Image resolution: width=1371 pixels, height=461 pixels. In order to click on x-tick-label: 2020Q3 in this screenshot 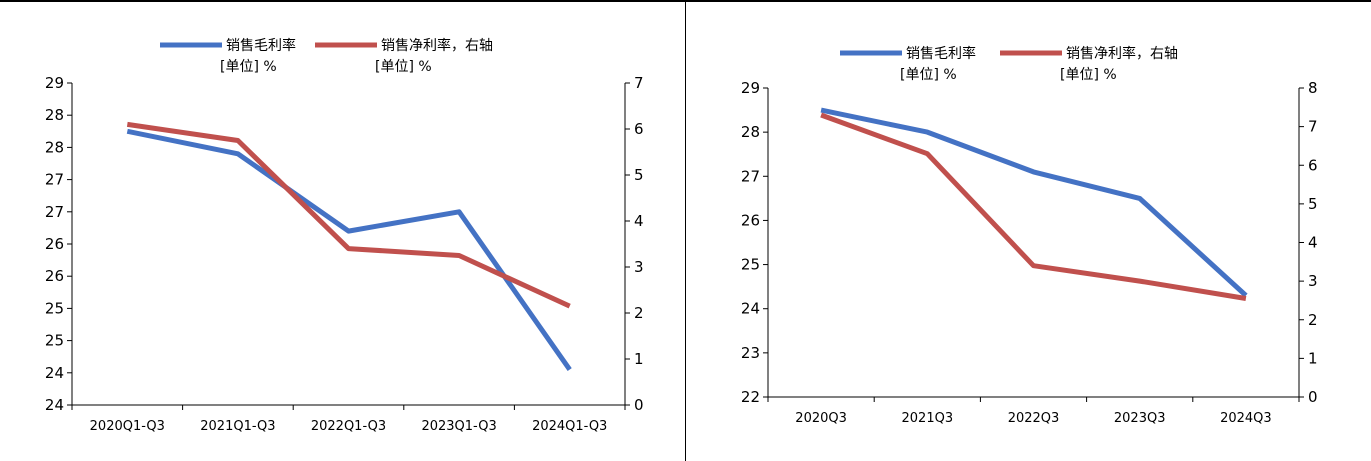, I will do `click(821, 418)`.